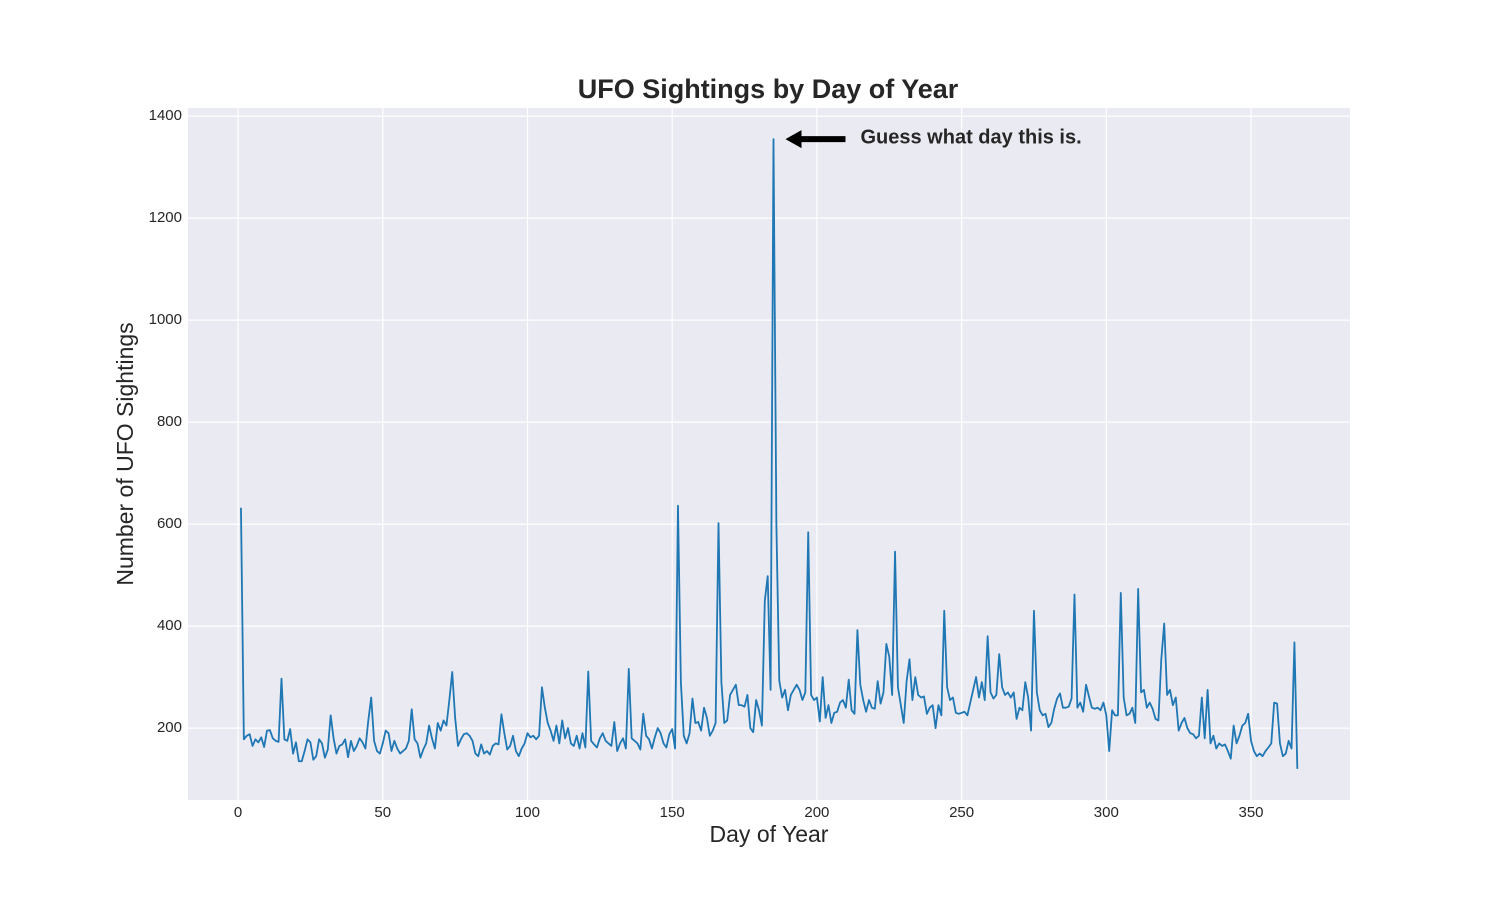 The height and width of the screenshot is (905, 1500). What do you see at coordinates (165, 319) in the screenshot?
I see `y-tick-label: 1000` at bounding box center [165, 319].